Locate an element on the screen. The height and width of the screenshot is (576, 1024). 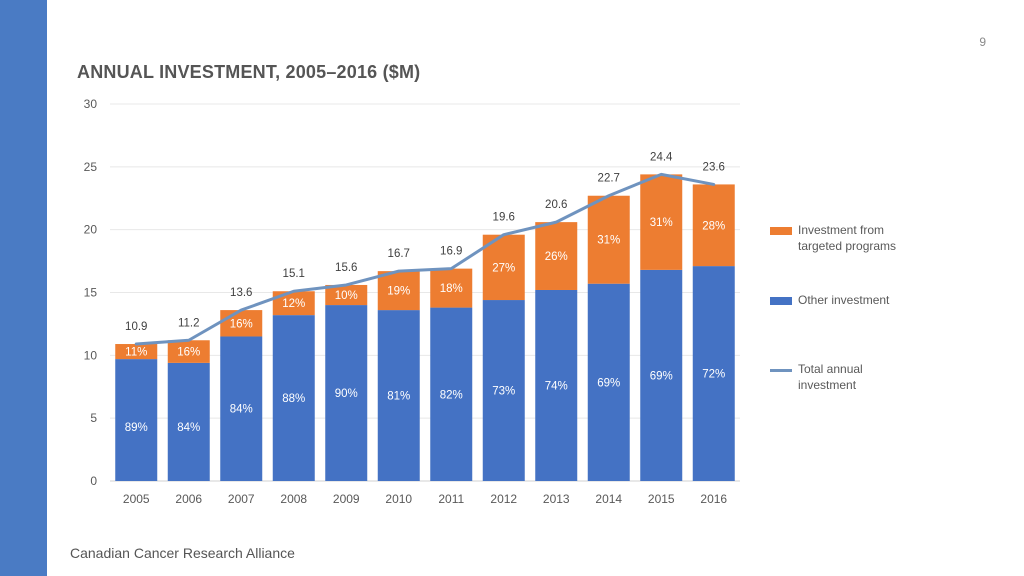
page-number: 9 is located at coordinates (982, 42).